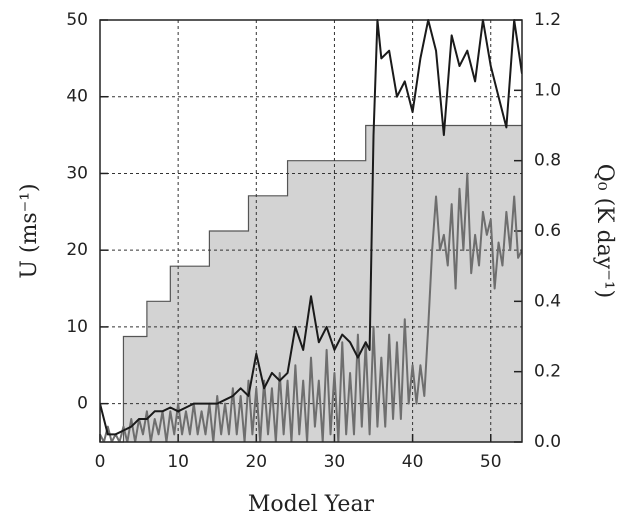 The width and height of the screenshot is (628, 518). What do you see at coordinates (547, 372) in the screenshot?
I see `y2-tick-label: 0.2` at bounding box center [547, 372].